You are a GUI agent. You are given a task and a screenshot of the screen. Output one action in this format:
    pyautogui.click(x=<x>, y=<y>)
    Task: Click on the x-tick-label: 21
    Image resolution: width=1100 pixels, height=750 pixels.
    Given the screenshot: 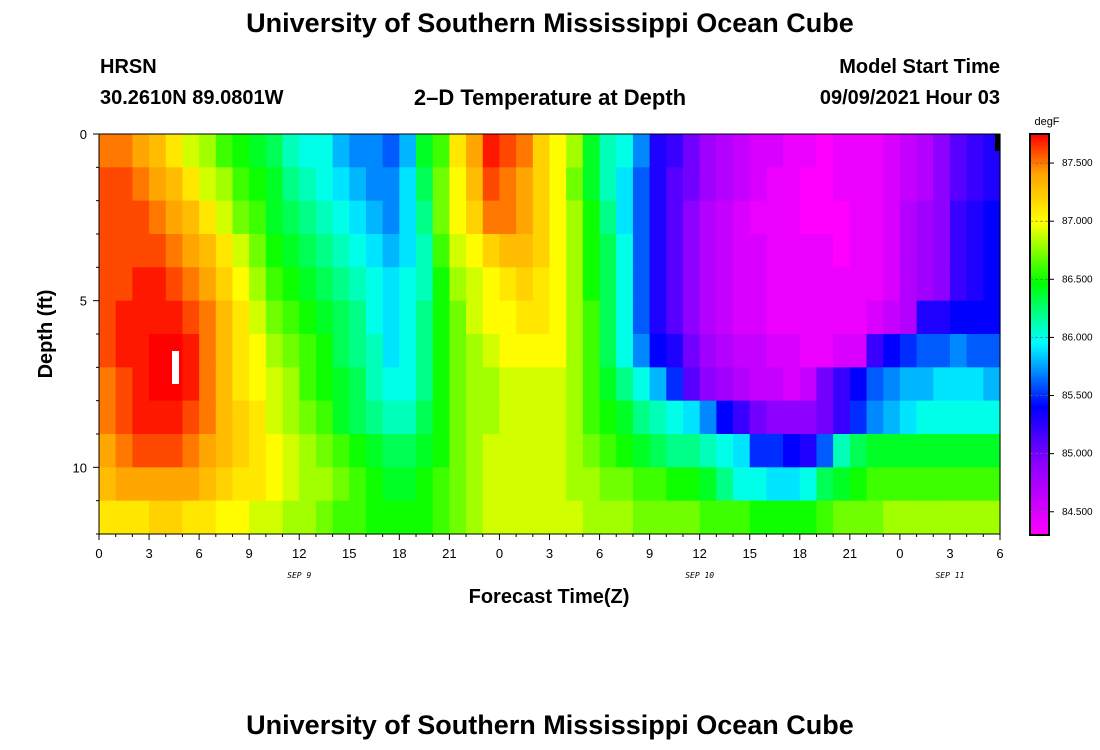 What is the action you would take?
    pyautogui.click(x=449, y=553)
    